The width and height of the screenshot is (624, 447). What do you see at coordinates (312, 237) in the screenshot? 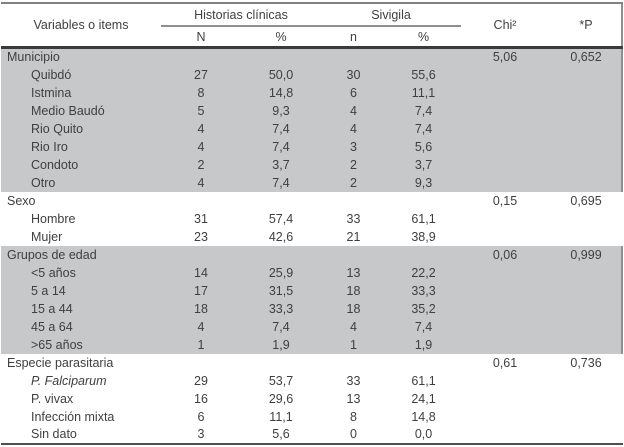
I see `data-row: Mujer 23 42,6 21 38,9` at bounding box center [312, 237].